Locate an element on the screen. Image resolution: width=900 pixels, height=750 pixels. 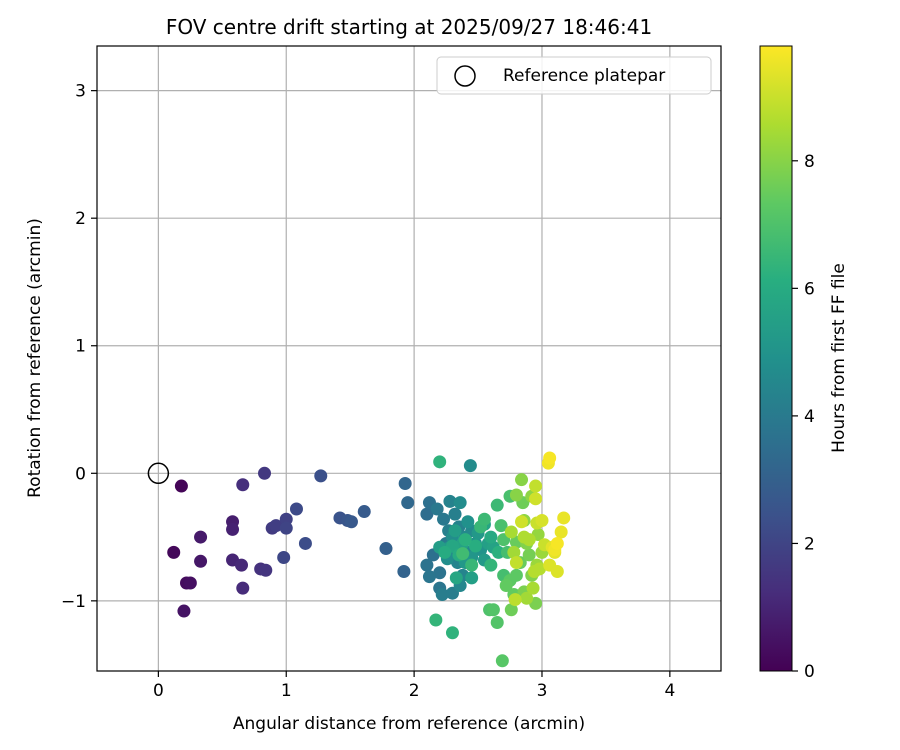
x-axis-label: Angular distance from reference (arcmin) is located at coordinates (409, 724).